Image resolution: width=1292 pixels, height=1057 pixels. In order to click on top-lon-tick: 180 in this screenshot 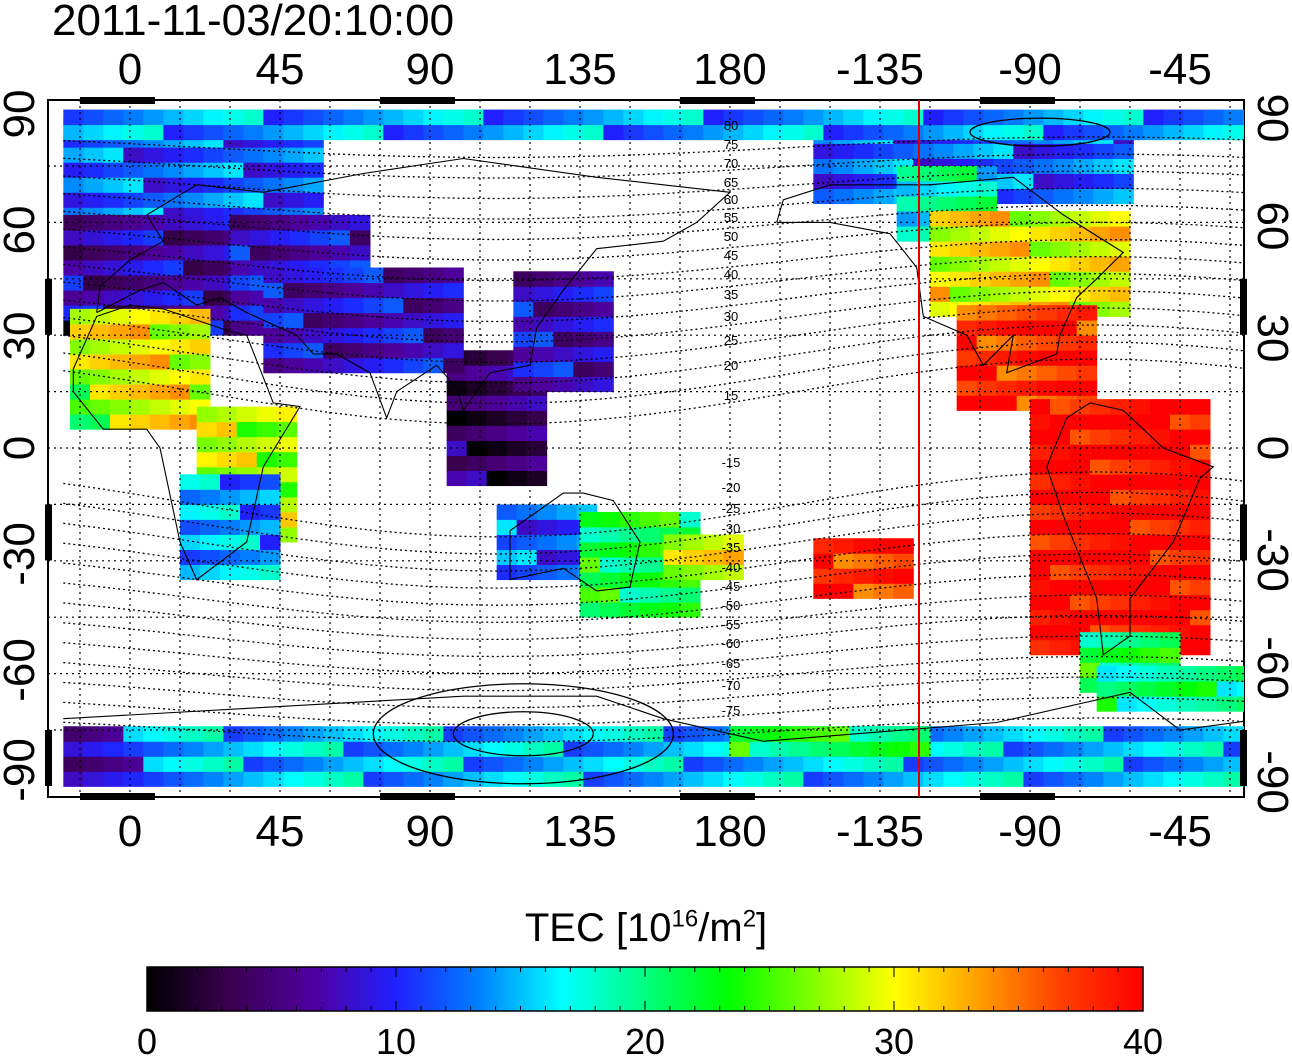, I will do `click(729, 69)`.